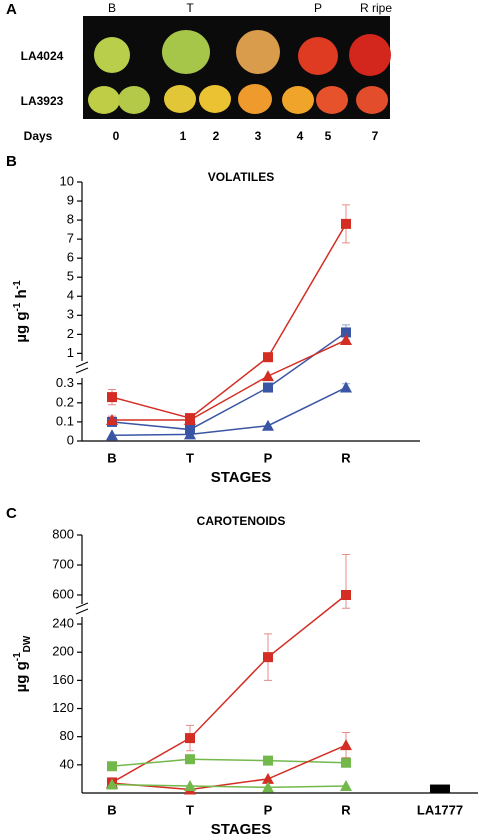  What do you see at coordinates (116, 136) in the screenshot?
I see `day: 0` at bounding box center [116, 136].